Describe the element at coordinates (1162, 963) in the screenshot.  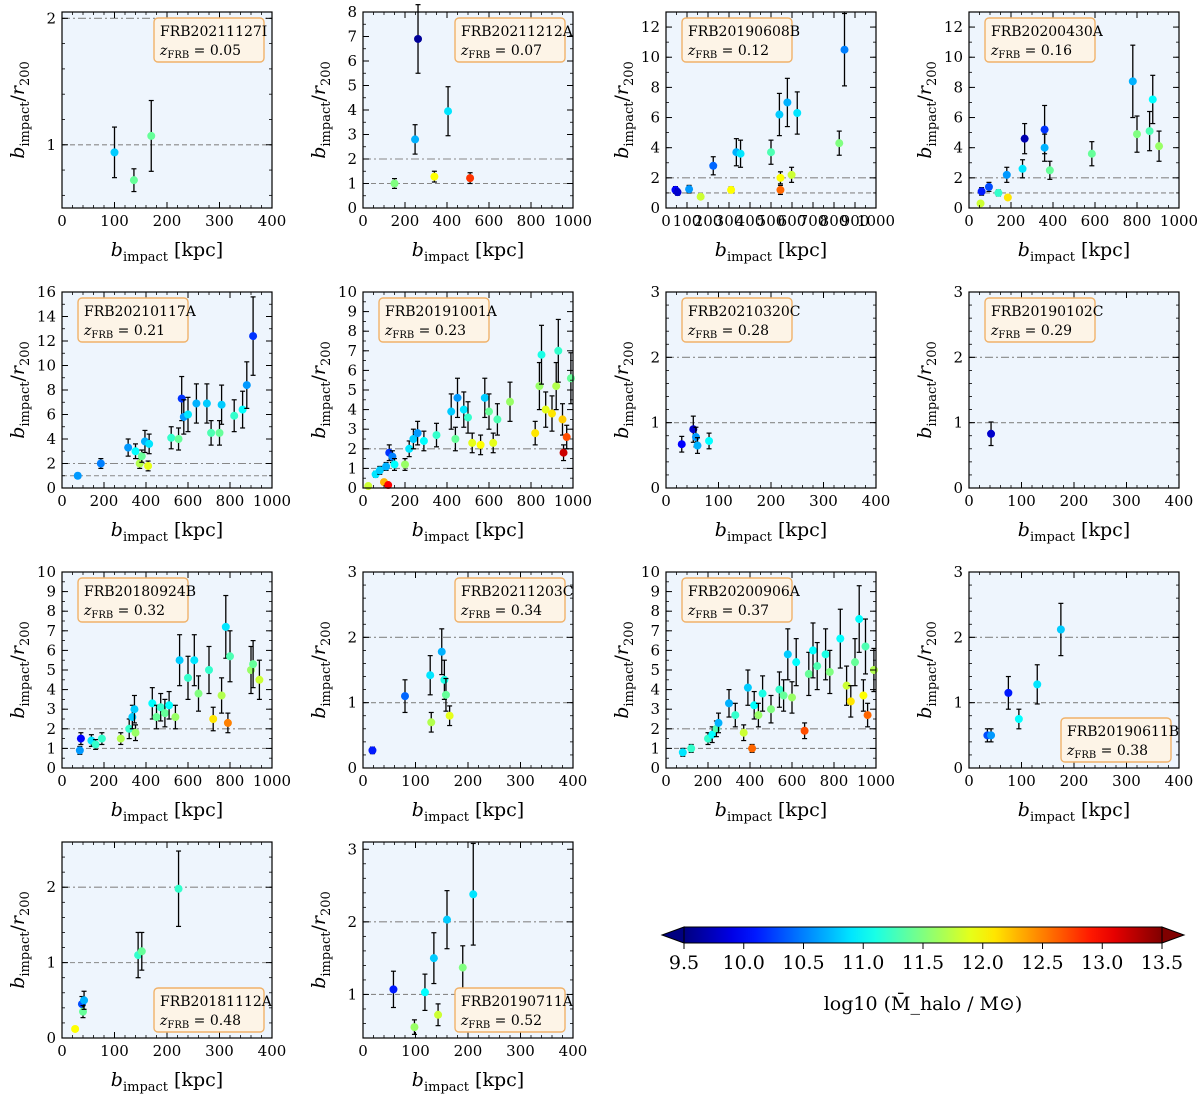
I see `colorbar-tick-label: 13.5` at that location.